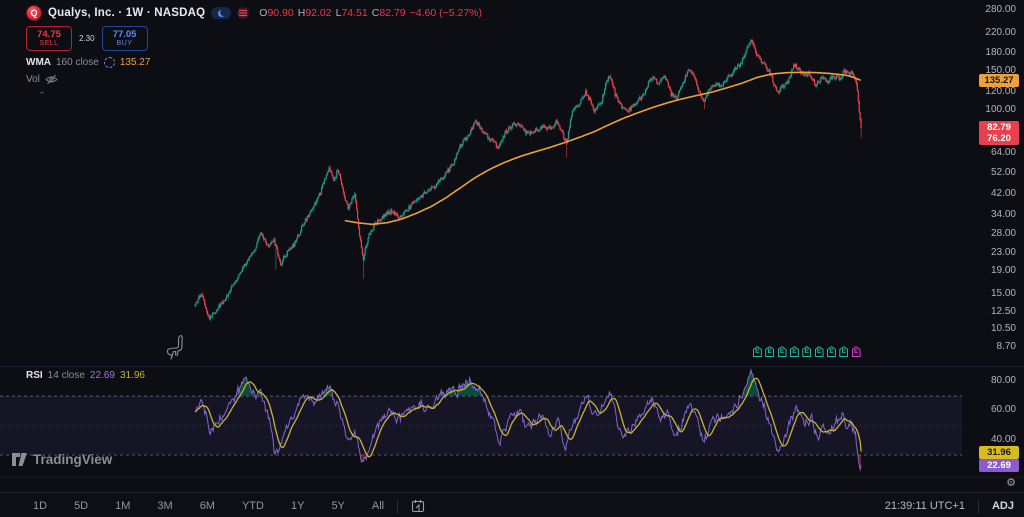 The height and width of the screenshot is (517, 1024). What do you see at coordinates (1000, 110) in the screenshot?
I see `price-tick-label: 100.00` at bounding box center [1000, 110].